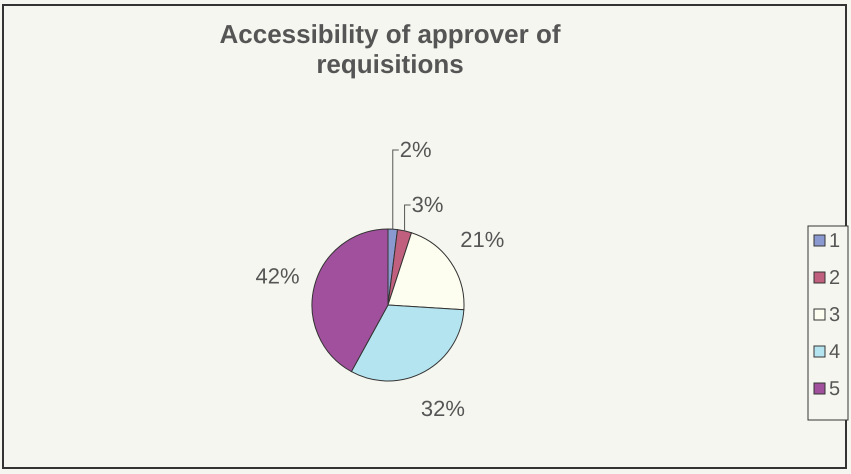  What do you see at coordinates (390, 49) in the screenshot?
I see `chart-title: Accessibility of approver of requisitions` at bounding box center [390, 49].